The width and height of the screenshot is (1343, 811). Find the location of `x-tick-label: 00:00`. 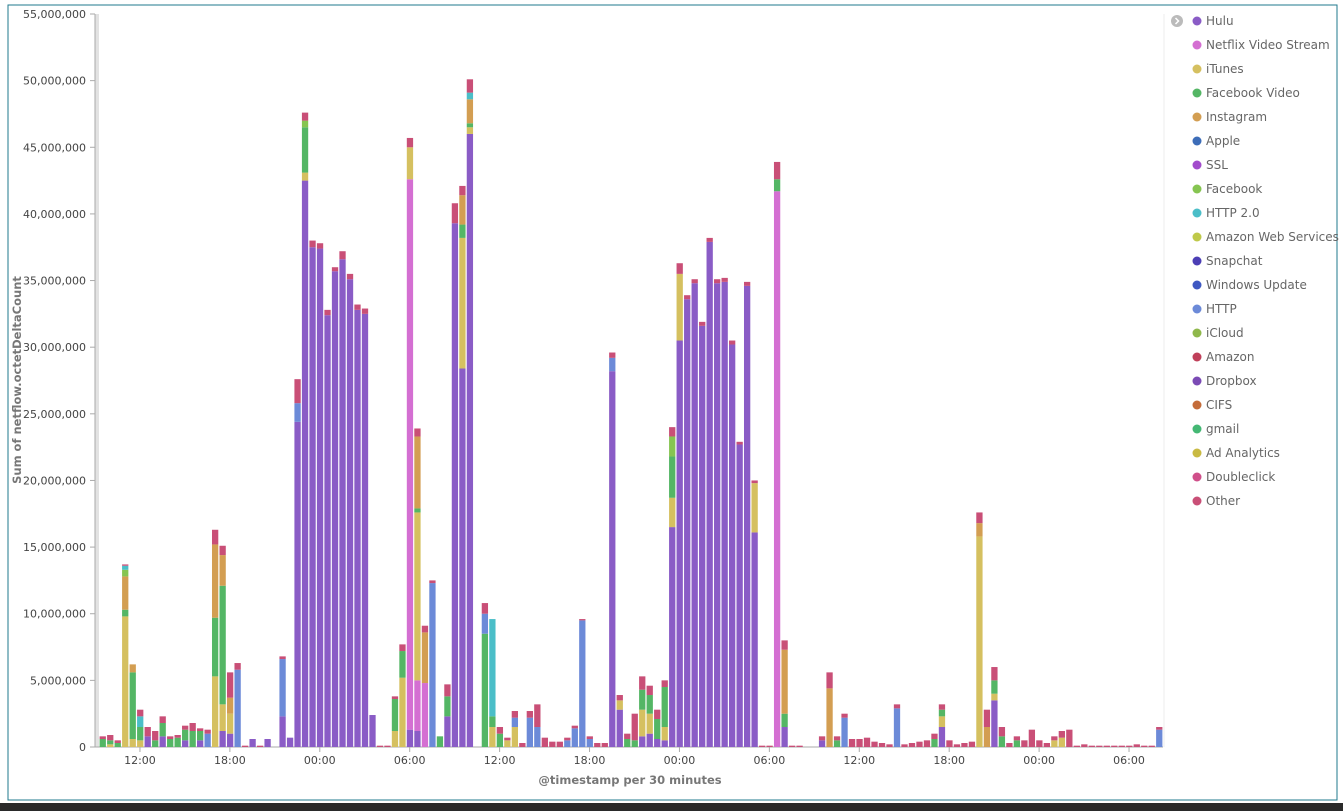

x-tick-label: 00:00 is located at coordinates (1039, 760).